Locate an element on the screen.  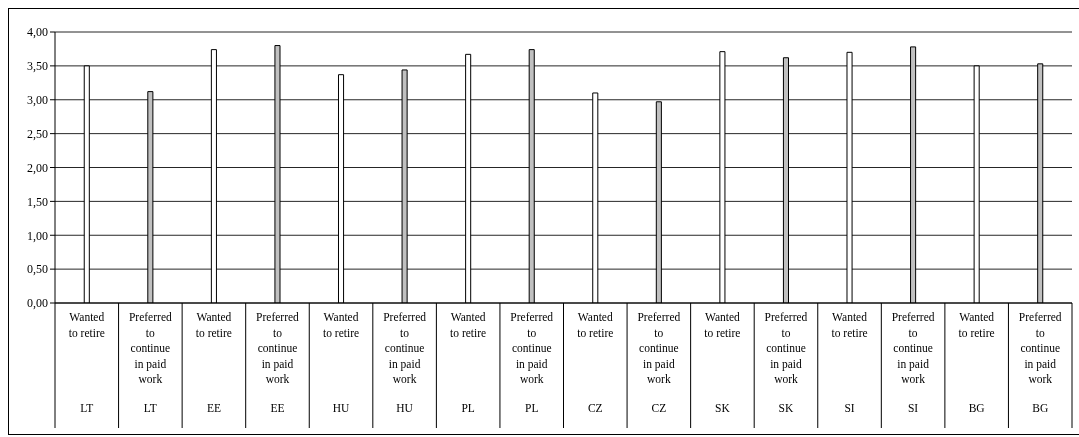
y-tick-label: 3,00 is located at coordinates (37, 100).